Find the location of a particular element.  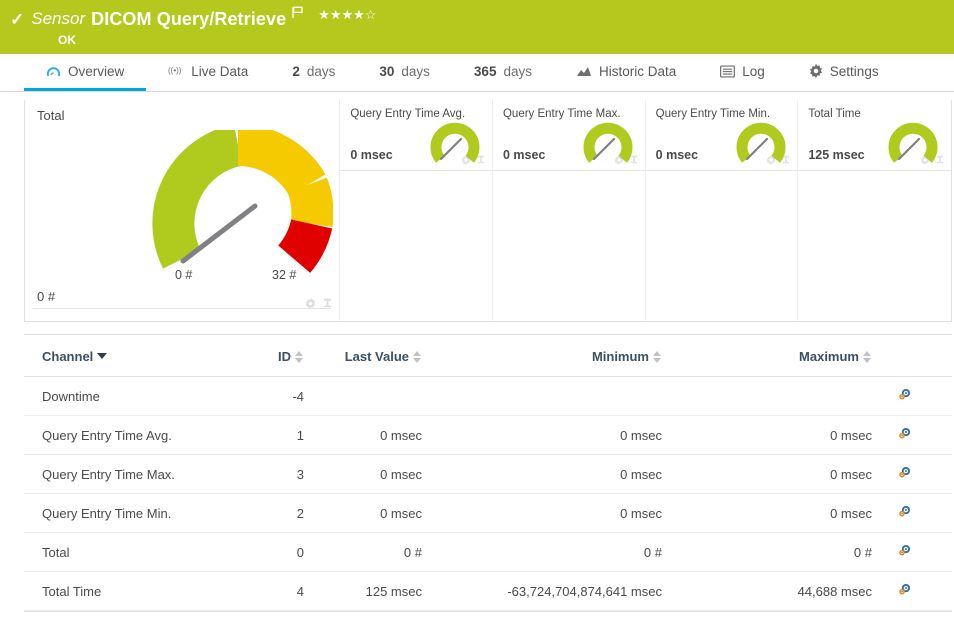

tab-overview: Overview is located at coordinates (85, 72).